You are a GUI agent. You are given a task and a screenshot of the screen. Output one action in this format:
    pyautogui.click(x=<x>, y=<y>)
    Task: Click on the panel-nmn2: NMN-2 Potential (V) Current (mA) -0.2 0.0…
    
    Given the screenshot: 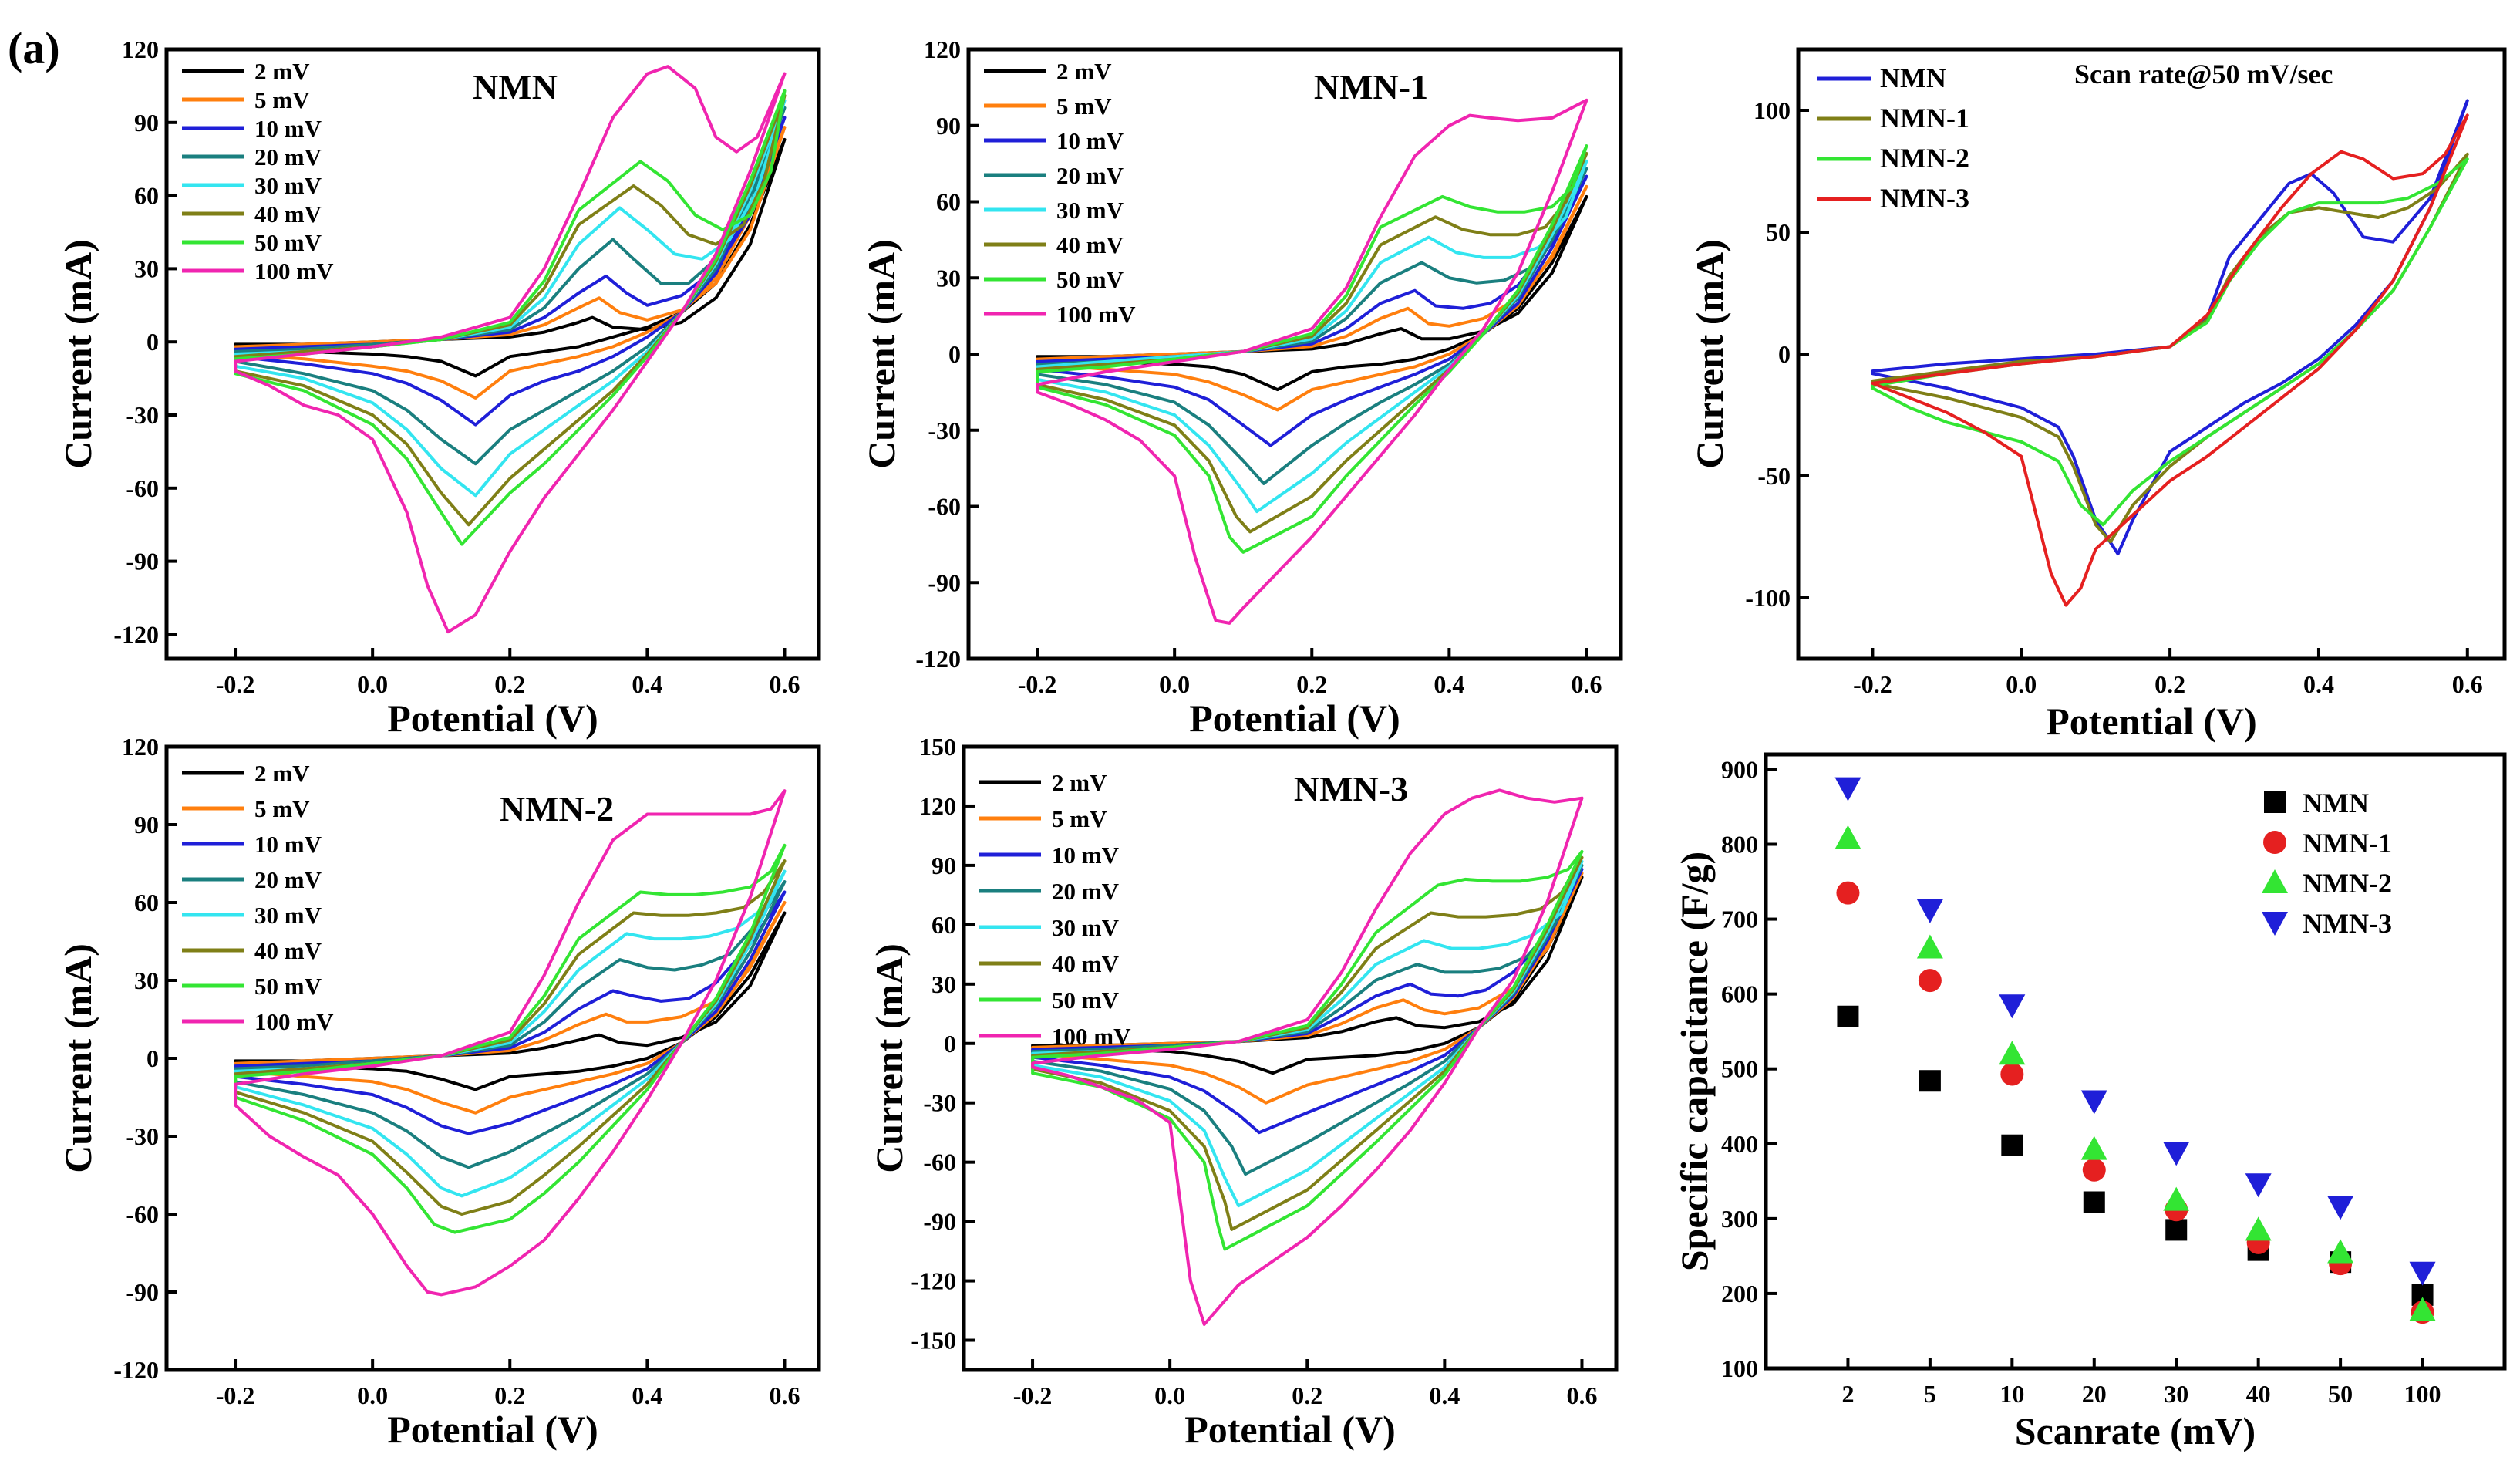 What is the action you would take?
    pyautogui.click(x=438, y=1092)
    